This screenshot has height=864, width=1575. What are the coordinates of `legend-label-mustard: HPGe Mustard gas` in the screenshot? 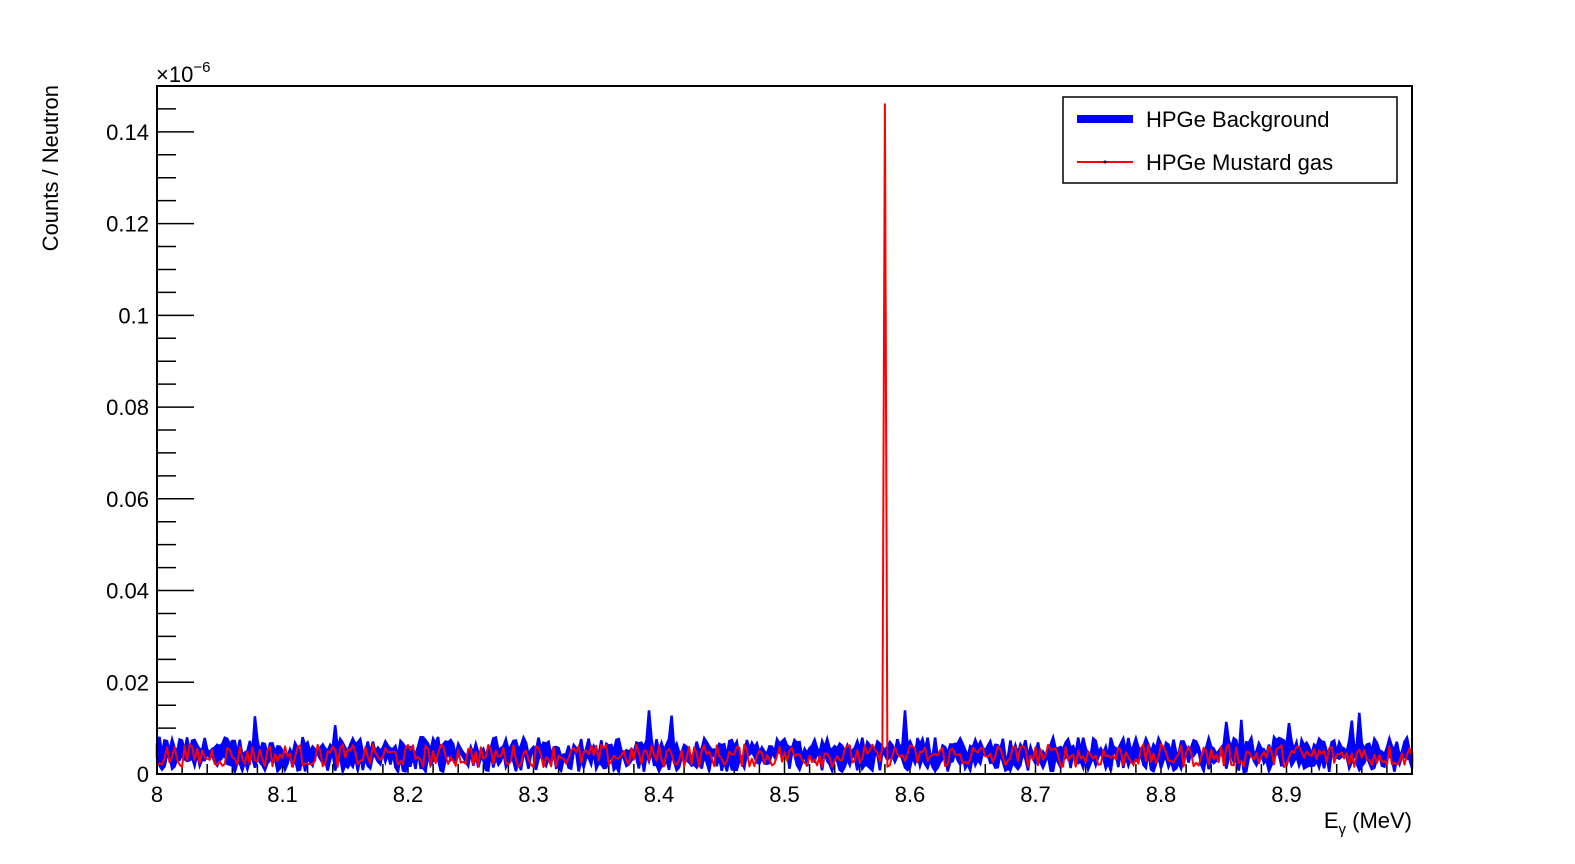 It's located at (1239, 162).